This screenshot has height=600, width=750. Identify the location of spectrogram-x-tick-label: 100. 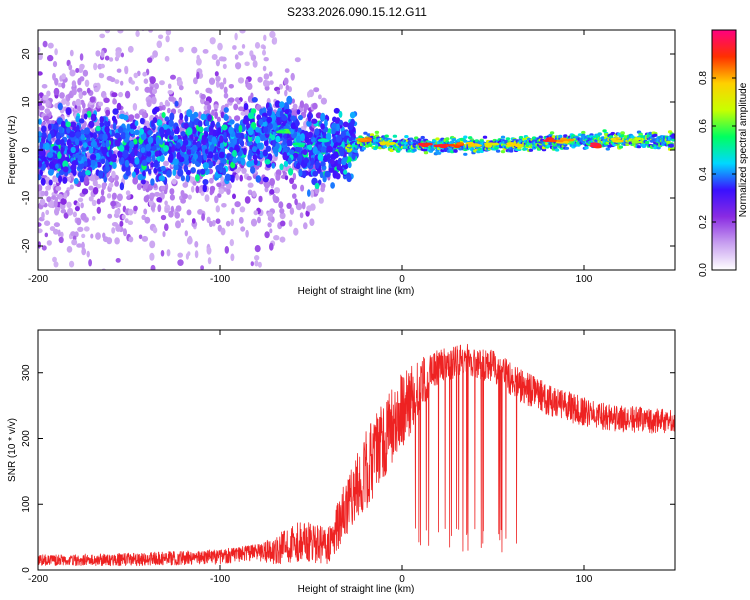
(584, 279).